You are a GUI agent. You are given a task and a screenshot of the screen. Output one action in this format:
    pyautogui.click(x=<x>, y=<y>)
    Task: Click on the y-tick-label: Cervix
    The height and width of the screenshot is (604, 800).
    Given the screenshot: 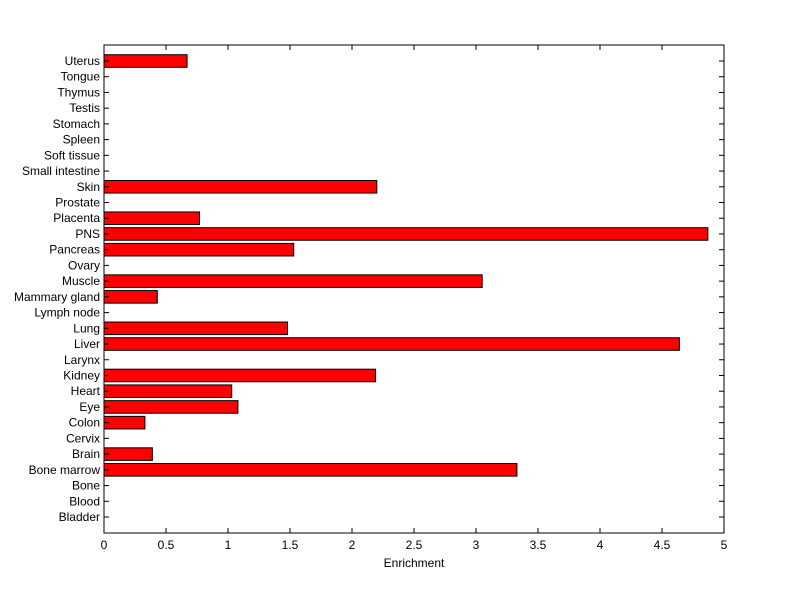 What is the action you would take?
    pyautogui.click(x=83, y=438)
    